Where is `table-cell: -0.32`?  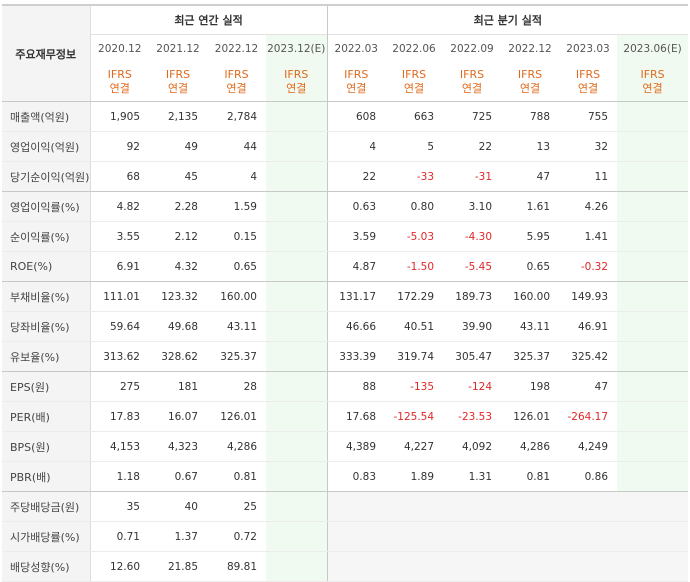
table-cell: -0.32 is located at coordinates (588, 266).